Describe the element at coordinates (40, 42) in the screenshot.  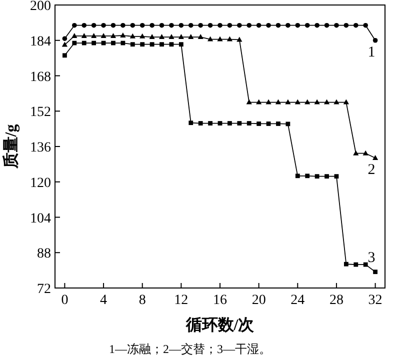
I see `y-tick-label: 184` at that location.